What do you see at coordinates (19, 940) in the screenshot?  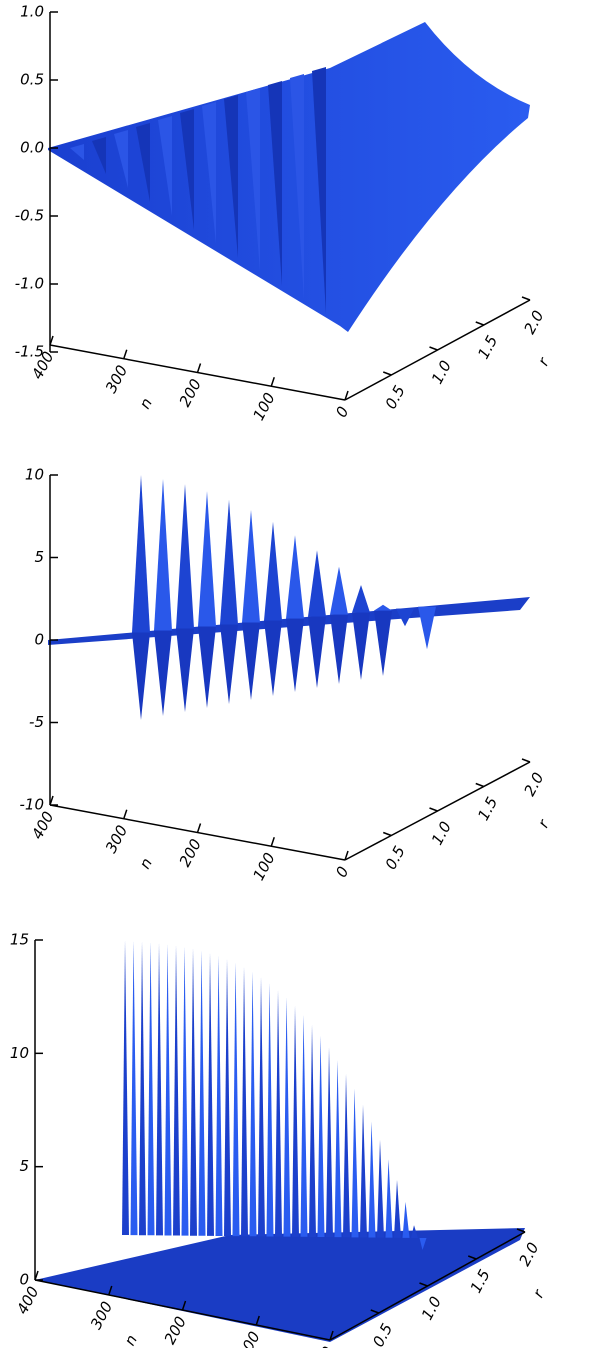 I see `z-tick-label: 15` at bounding box center [19, 940].